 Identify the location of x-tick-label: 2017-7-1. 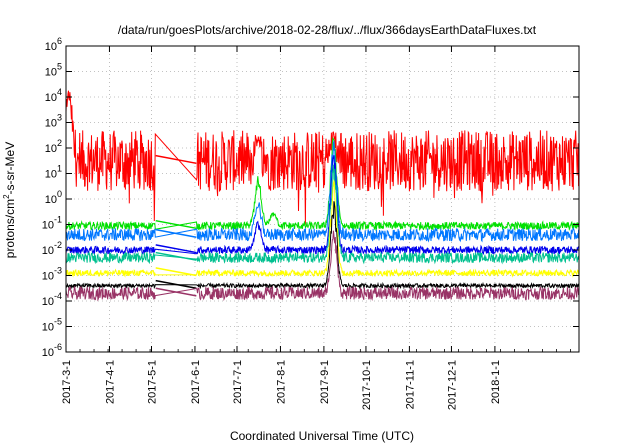
(238, 382).